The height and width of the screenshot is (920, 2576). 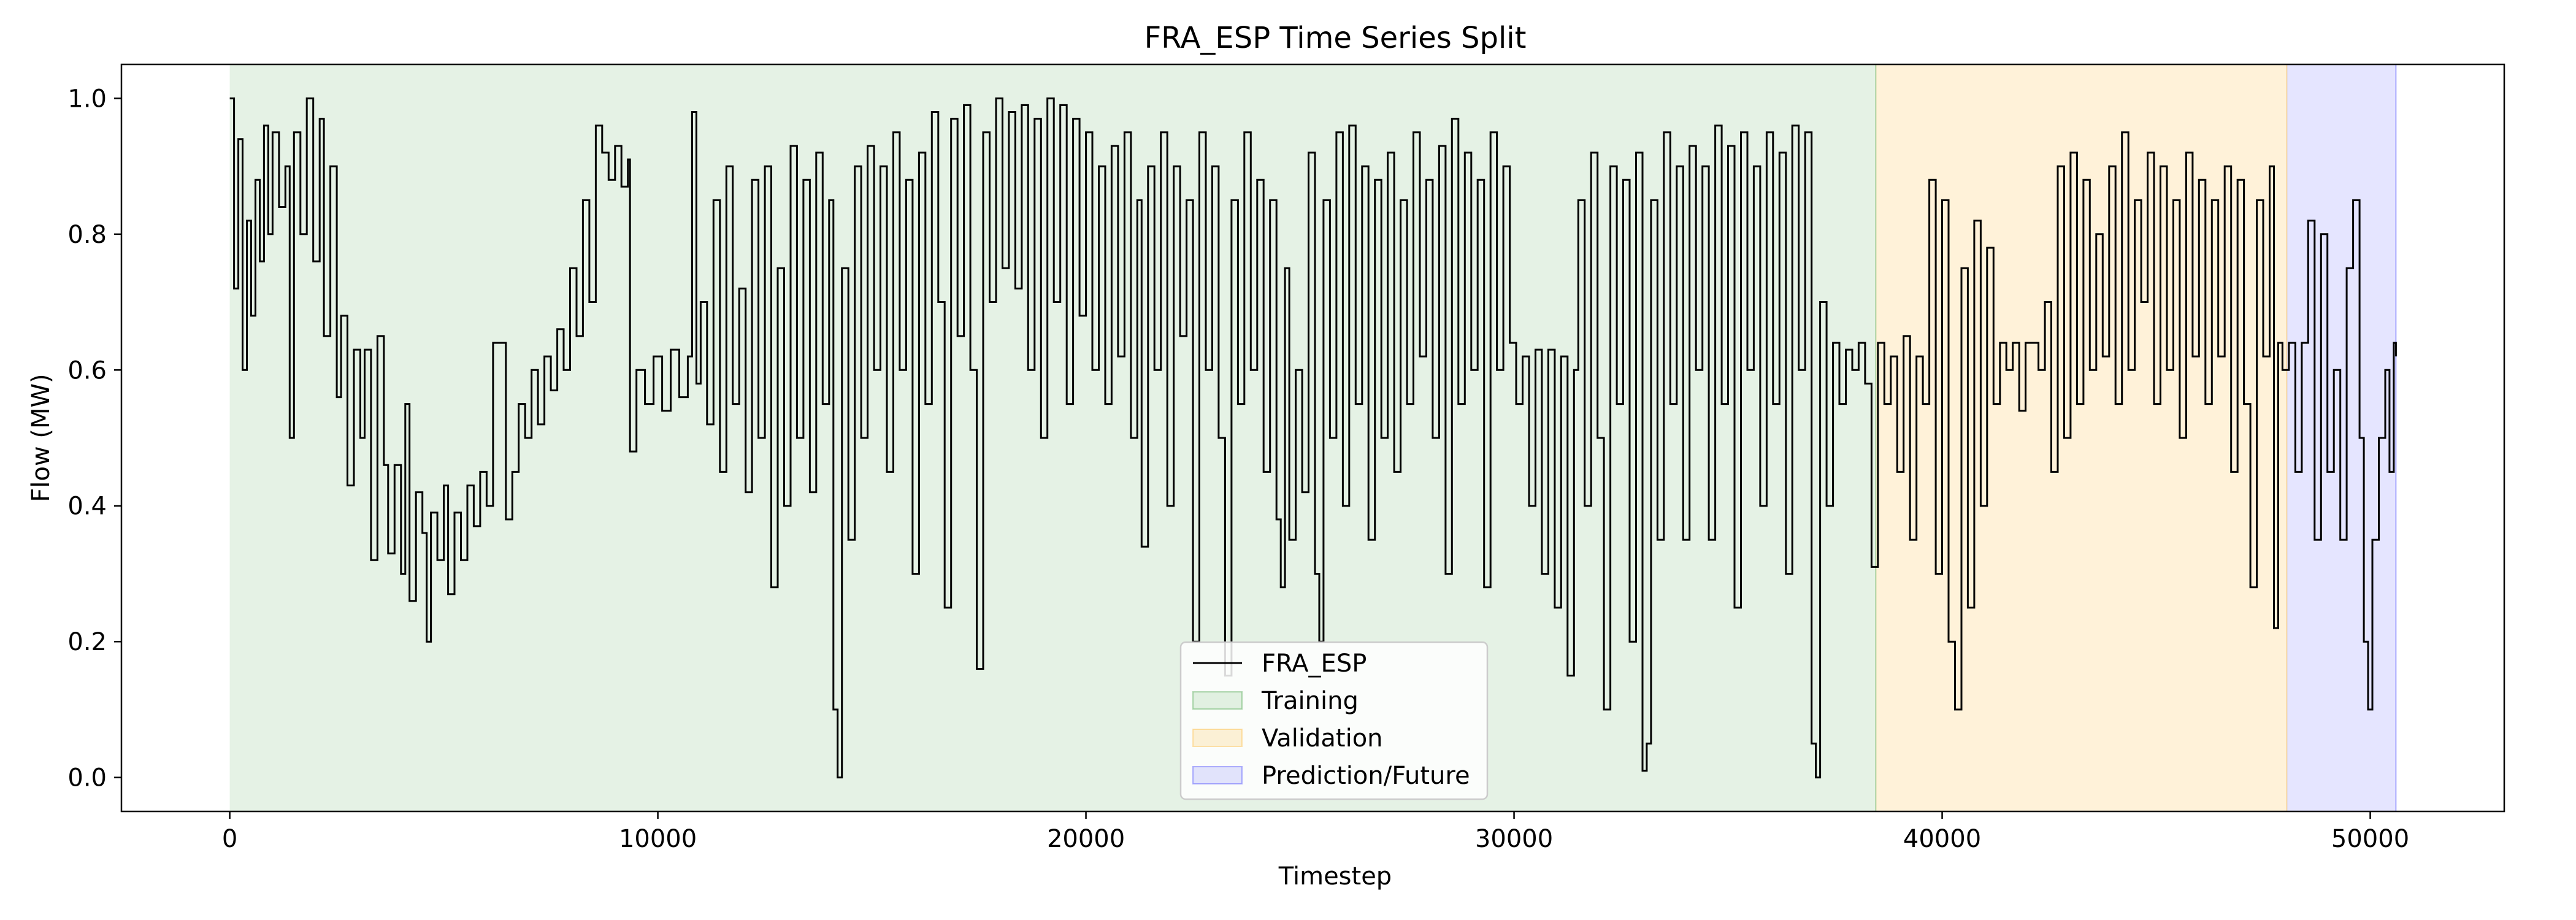 I want to click on y-tick-label: 0.2, so click(x=87, y=642).